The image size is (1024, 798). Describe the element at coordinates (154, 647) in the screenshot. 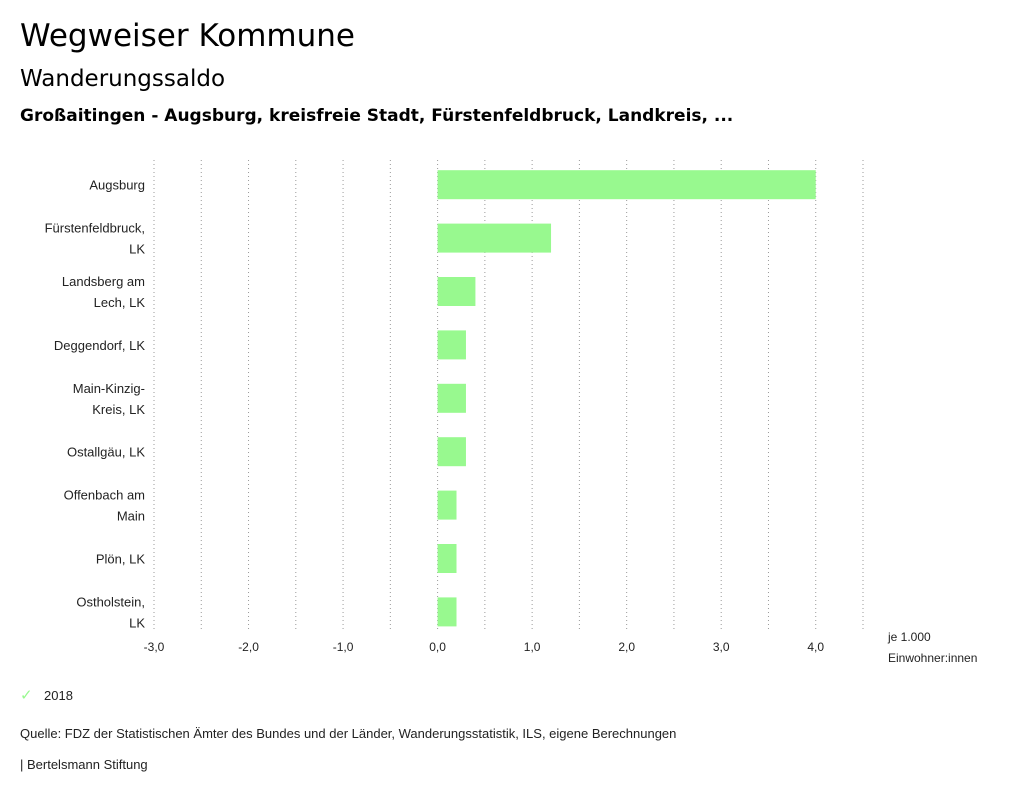

I see `tick-label: -3,0` at that location.